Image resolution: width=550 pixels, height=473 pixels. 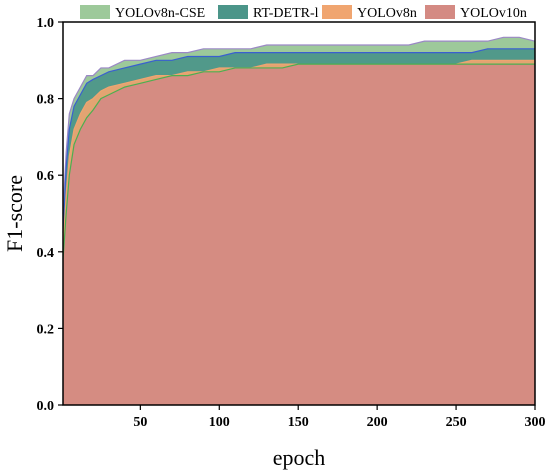 What do you see at coordinates (298, 422) in the screenshot?
I see `x-tick-label: 150` at bounding box center [298, 422].